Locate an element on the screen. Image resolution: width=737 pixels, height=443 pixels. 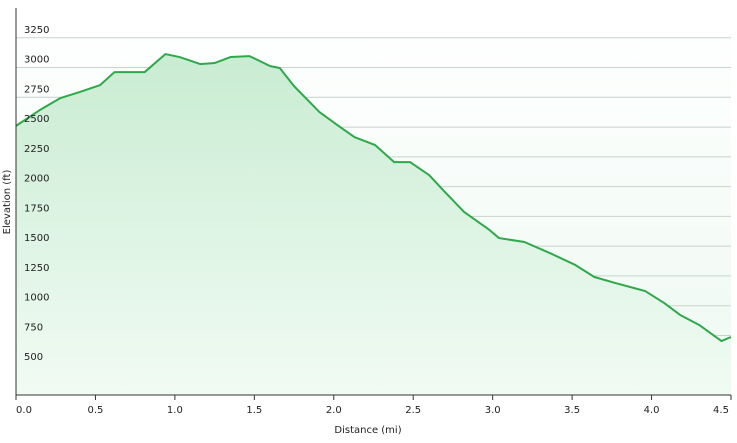
x-tick-label: 1.0 is located at coordinates (175, 410).